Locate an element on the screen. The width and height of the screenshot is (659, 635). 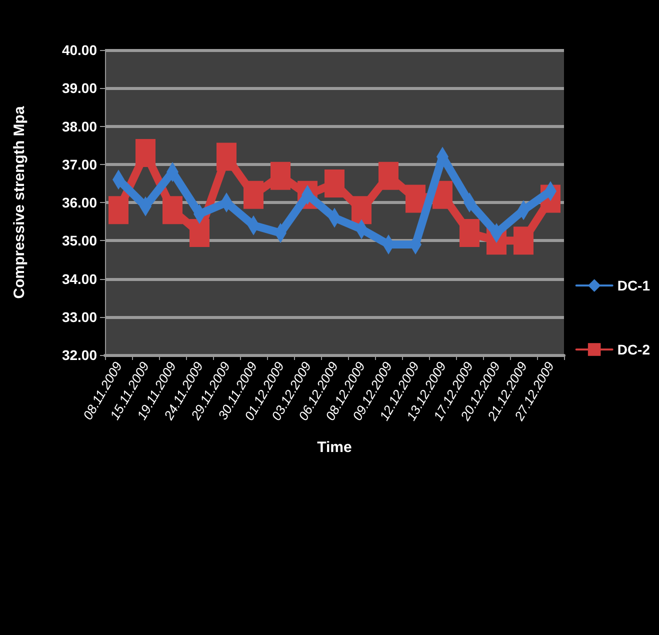
y-tick-label: 35.00 is located at coordinates (80, 240).